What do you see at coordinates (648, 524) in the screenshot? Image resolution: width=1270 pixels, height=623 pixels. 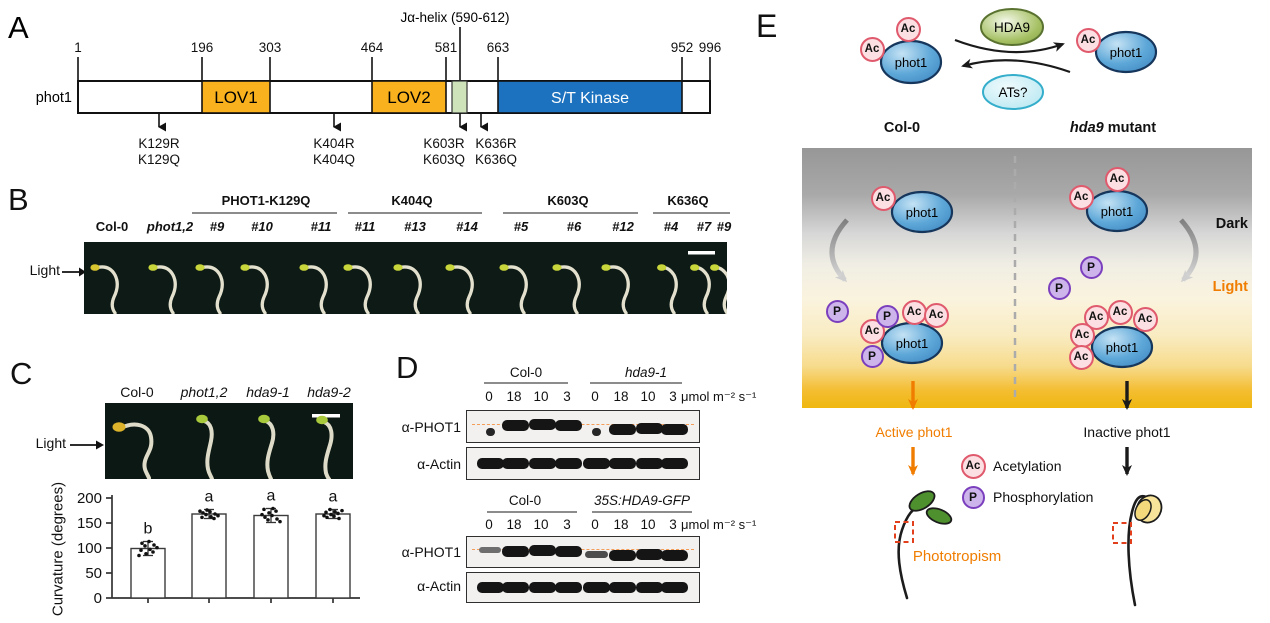 I see `fluence-value: 10` at bounding box center [648, 524].